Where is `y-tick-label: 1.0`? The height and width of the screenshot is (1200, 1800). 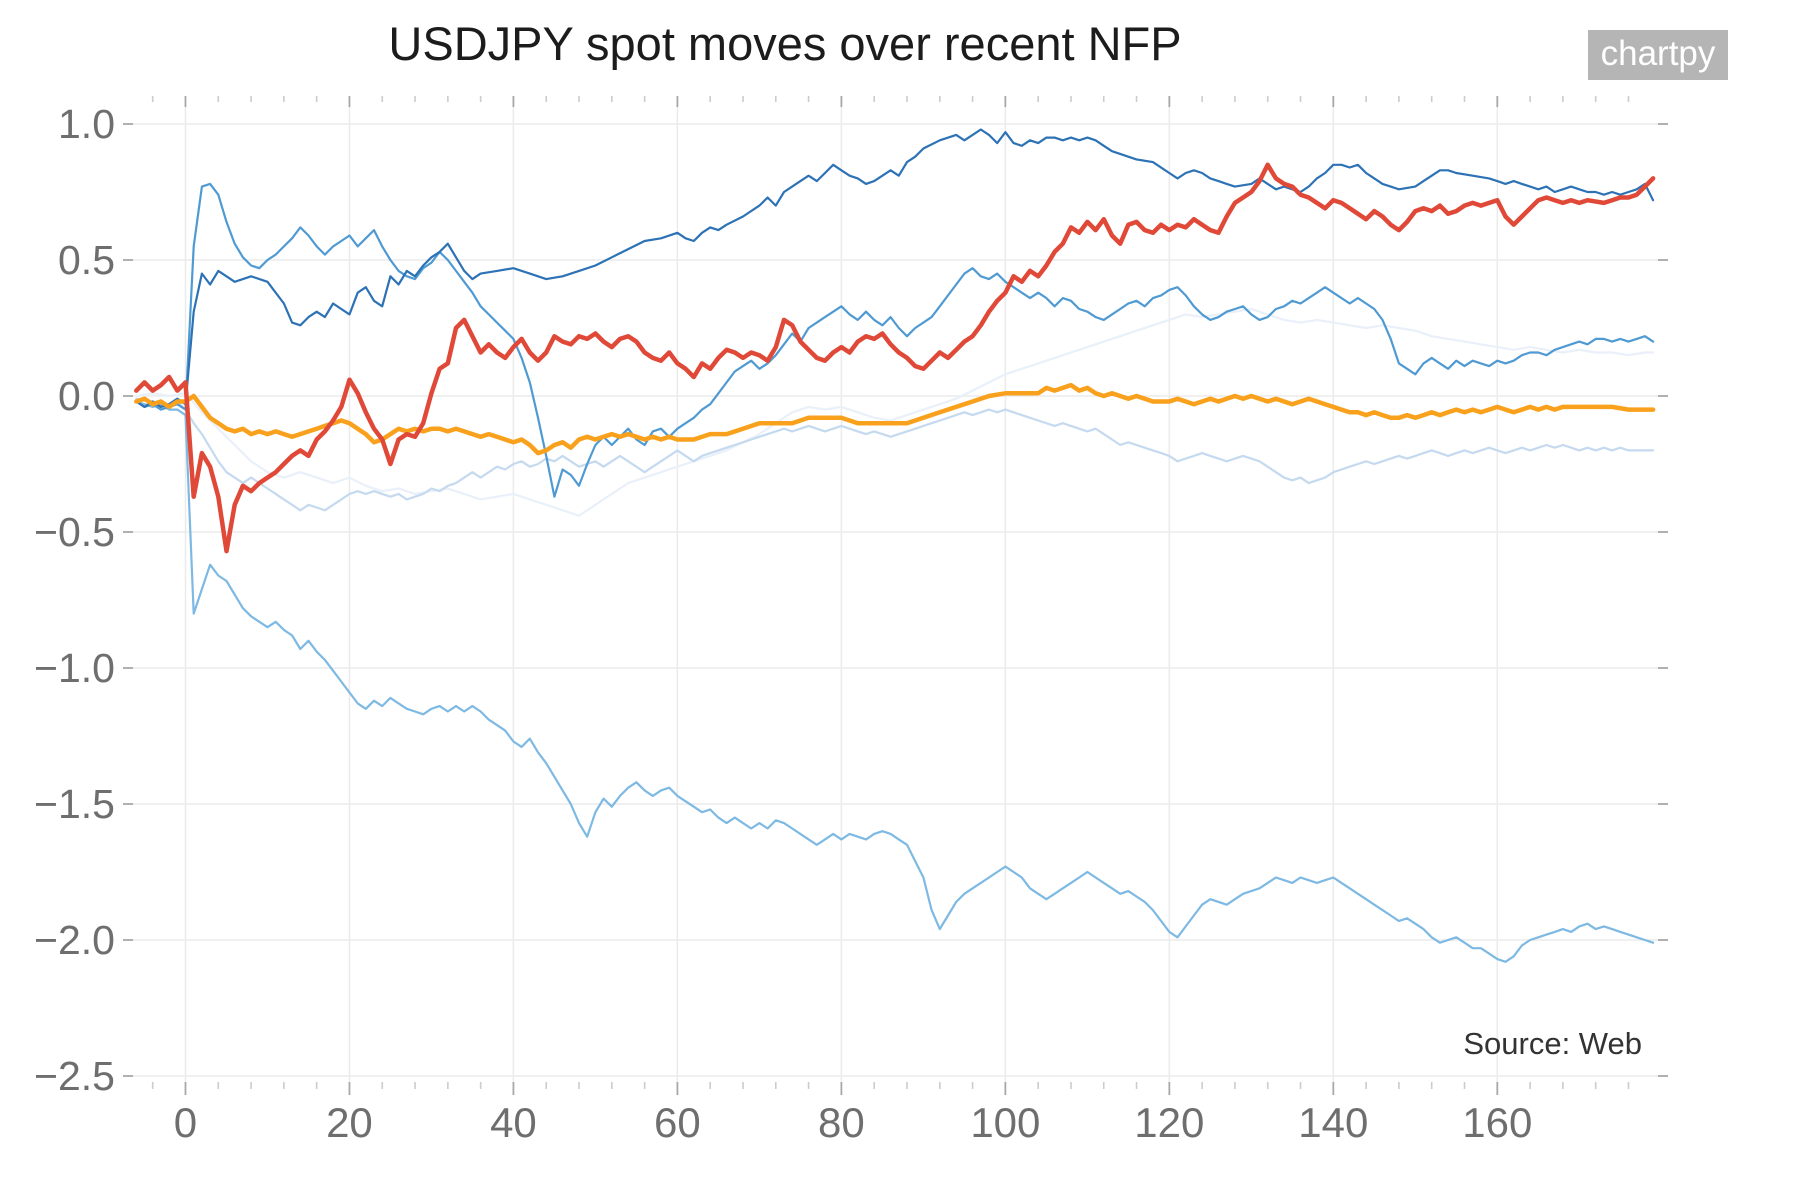 y-tick-label: 1.0 is located at coordinates (86, 124).